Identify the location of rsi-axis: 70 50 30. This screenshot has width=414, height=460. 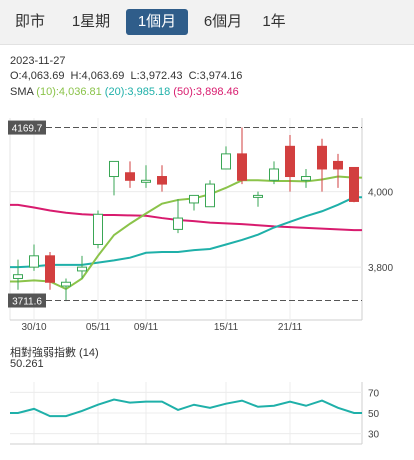
(374, 414).